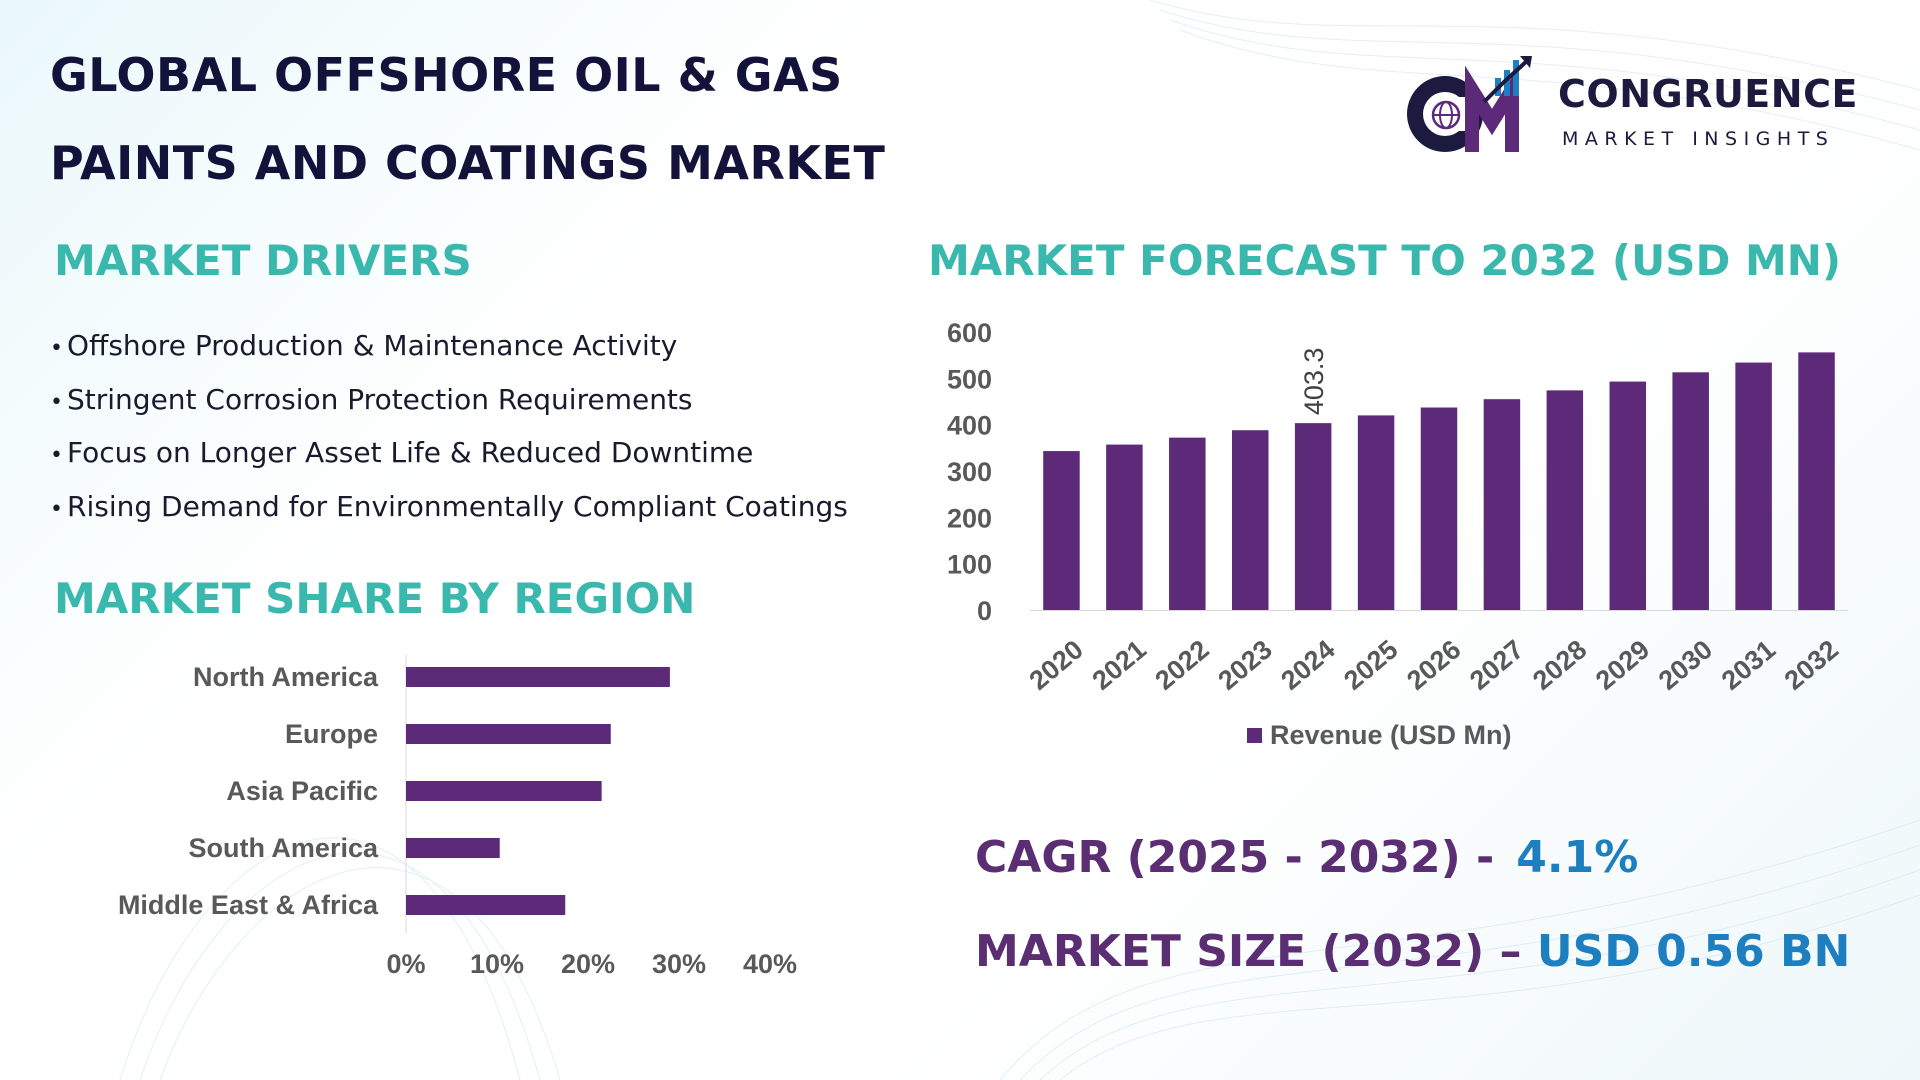 This screenshot has height=1080, width=1920. Describe the element at coordinates (1314, 382) in the screenshot. I see `forecast-data-label: 403.3` at that location.